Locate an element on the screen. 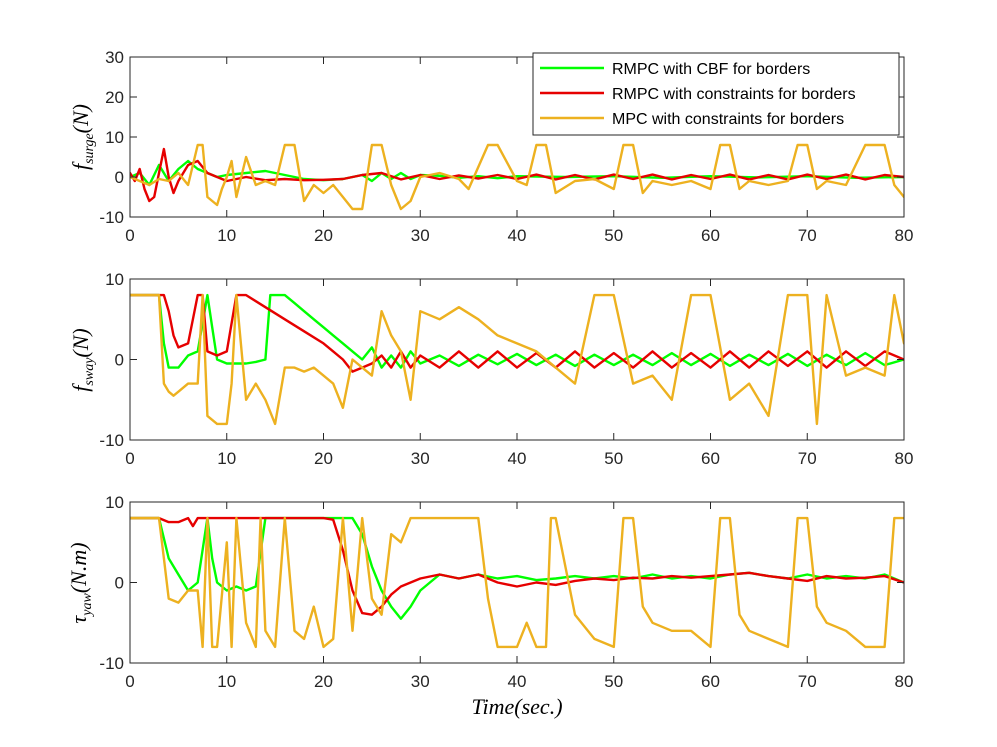  yaw-xtick-label: 80 is located at coordinates (904, 681).